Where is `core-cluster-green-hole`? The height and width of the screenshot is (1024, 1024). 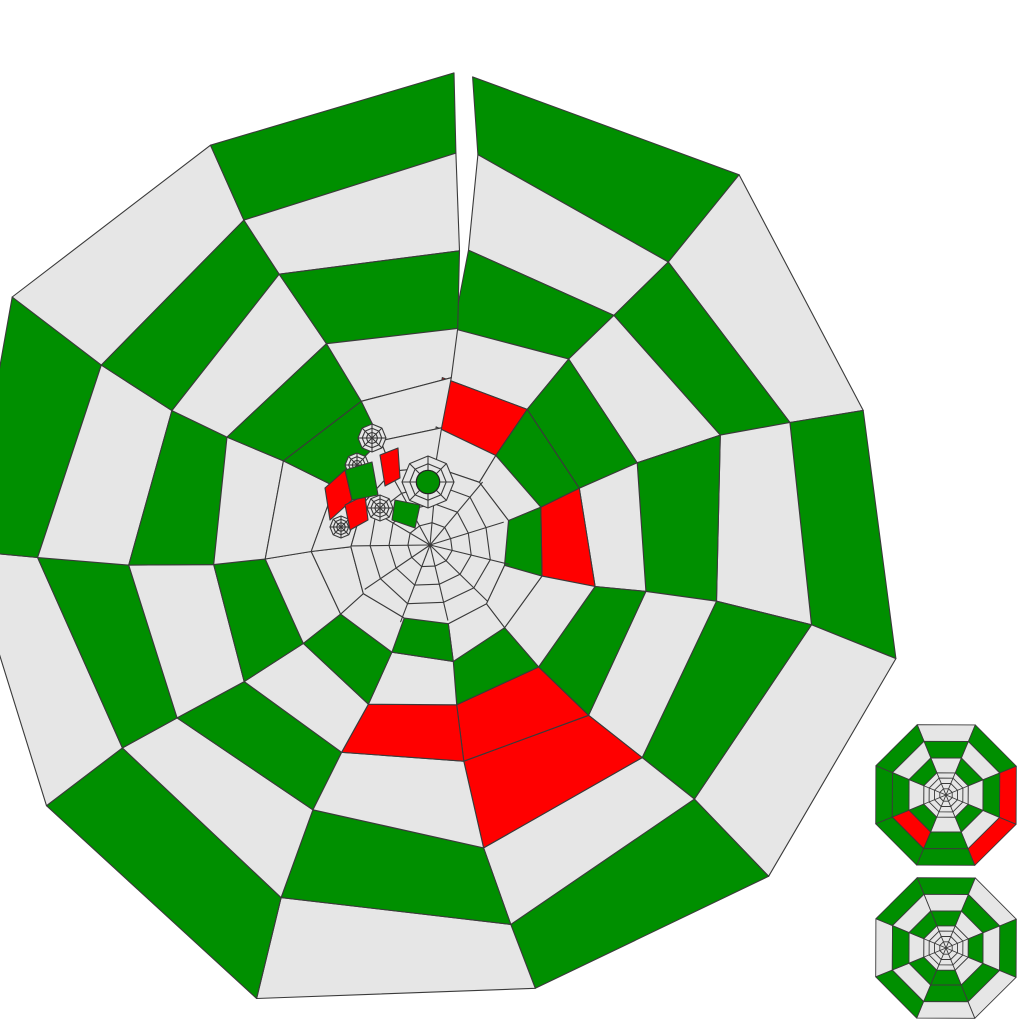 core-cluster-green-hole is located at coordinates (428, 482).